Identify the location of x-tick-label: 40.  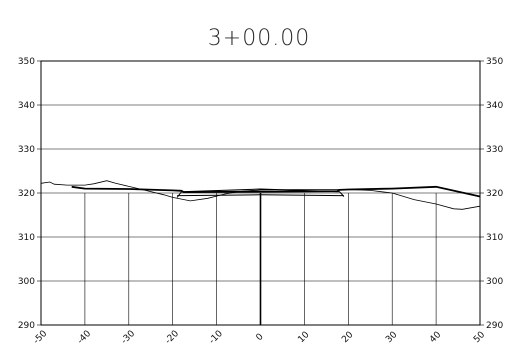
(435, 337).